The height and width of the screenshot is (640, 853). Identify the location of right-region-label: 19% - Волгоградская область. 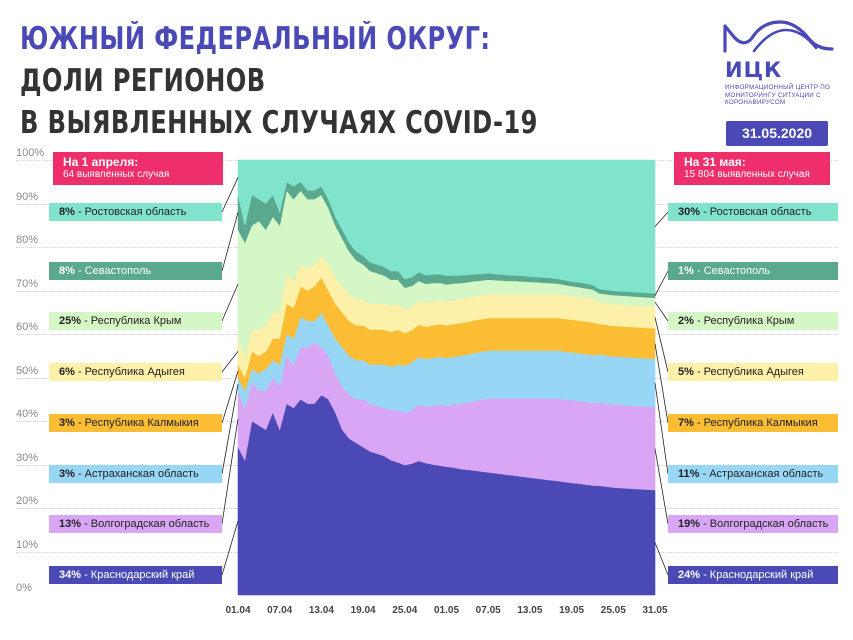
(753, 524).